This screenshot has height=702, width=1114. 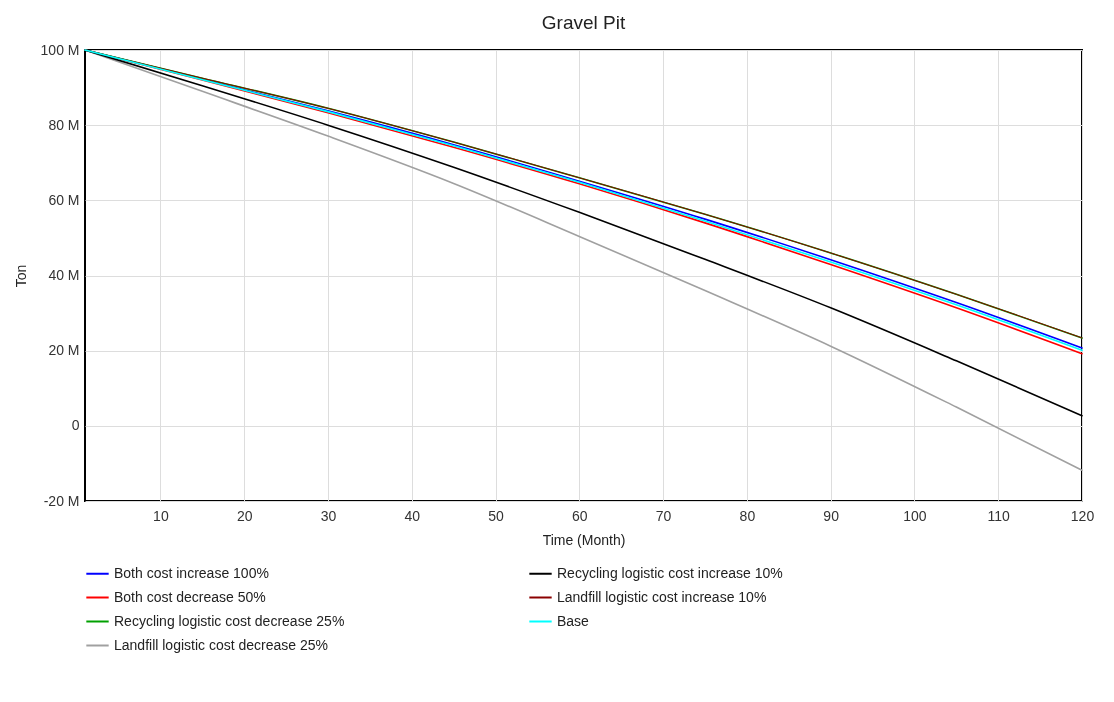 I want to click on legend-label: Landfill logistic cost decrease 25%, so click(x=221, y=644).